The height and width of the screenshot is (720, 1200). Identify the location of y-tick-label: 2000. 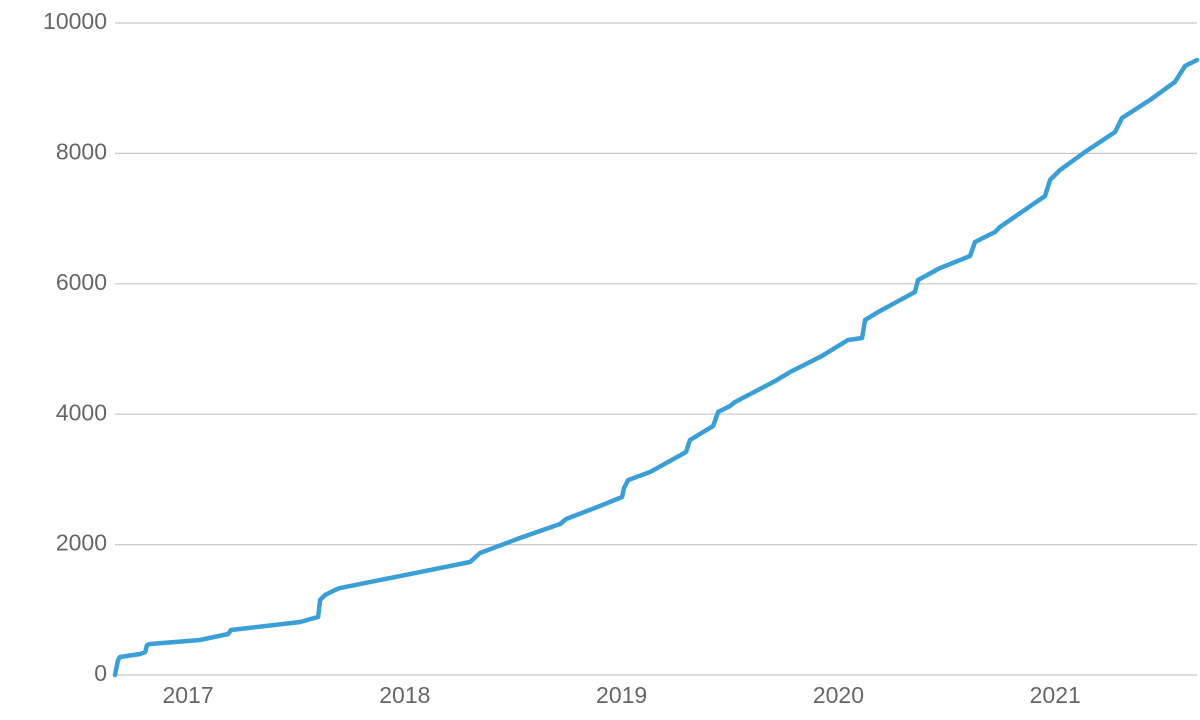
(81, 543).